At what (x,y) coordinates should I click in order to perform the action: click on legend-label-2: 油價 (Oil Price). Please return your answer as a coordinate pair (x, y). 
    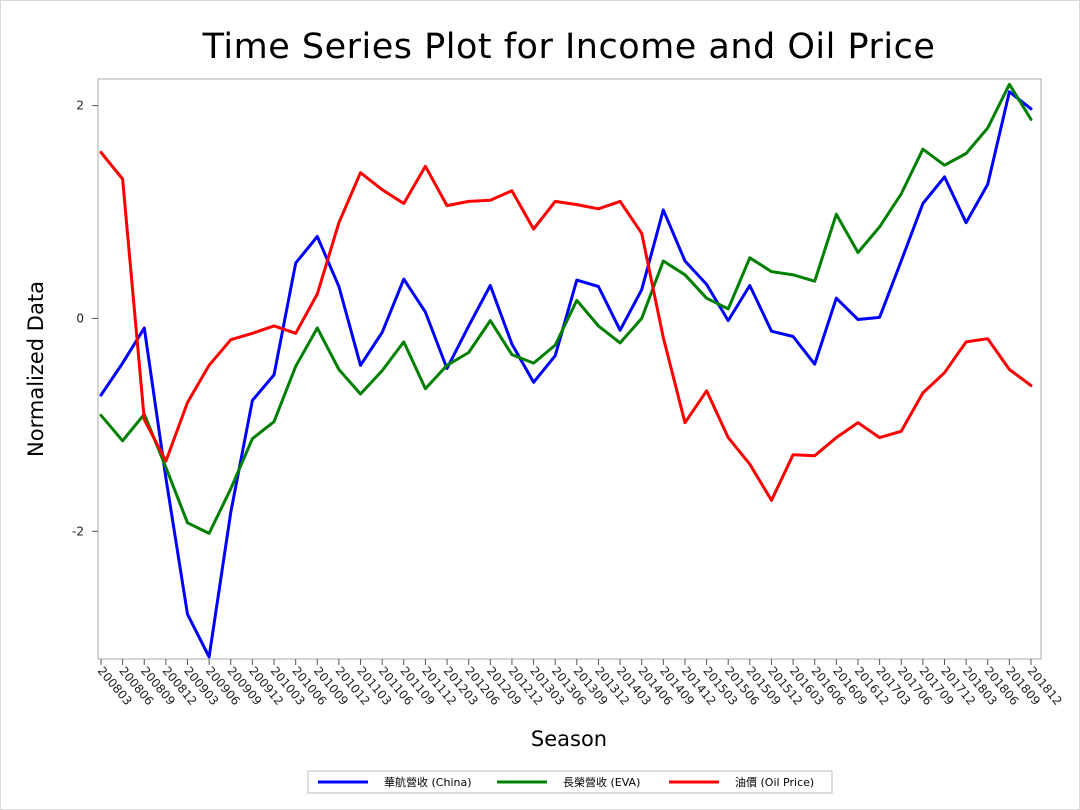
    Looking at the image, I should click on (774, 782).